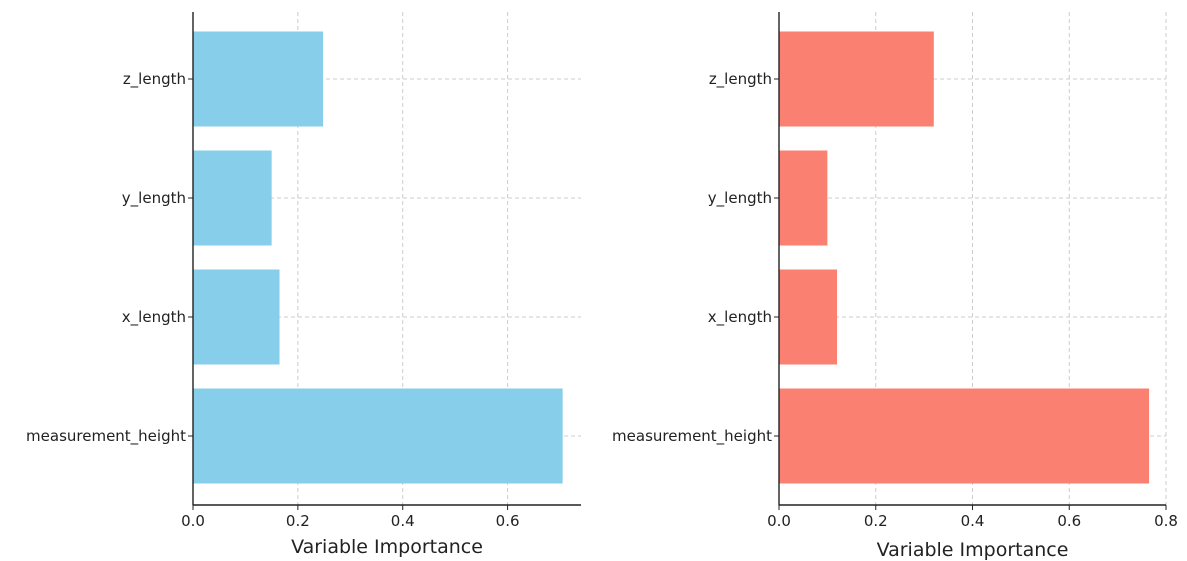 This screenshot has width=1187, height=561. I want to click on left-x-tick-label: 0.2, so click(298, 521).